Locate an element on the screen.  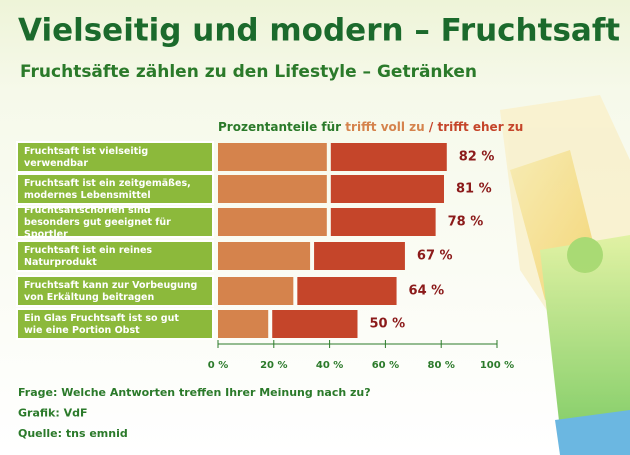
category-label: Fruchtsaft ist vielseitig verwendbar is located at coordinates (86, 157).